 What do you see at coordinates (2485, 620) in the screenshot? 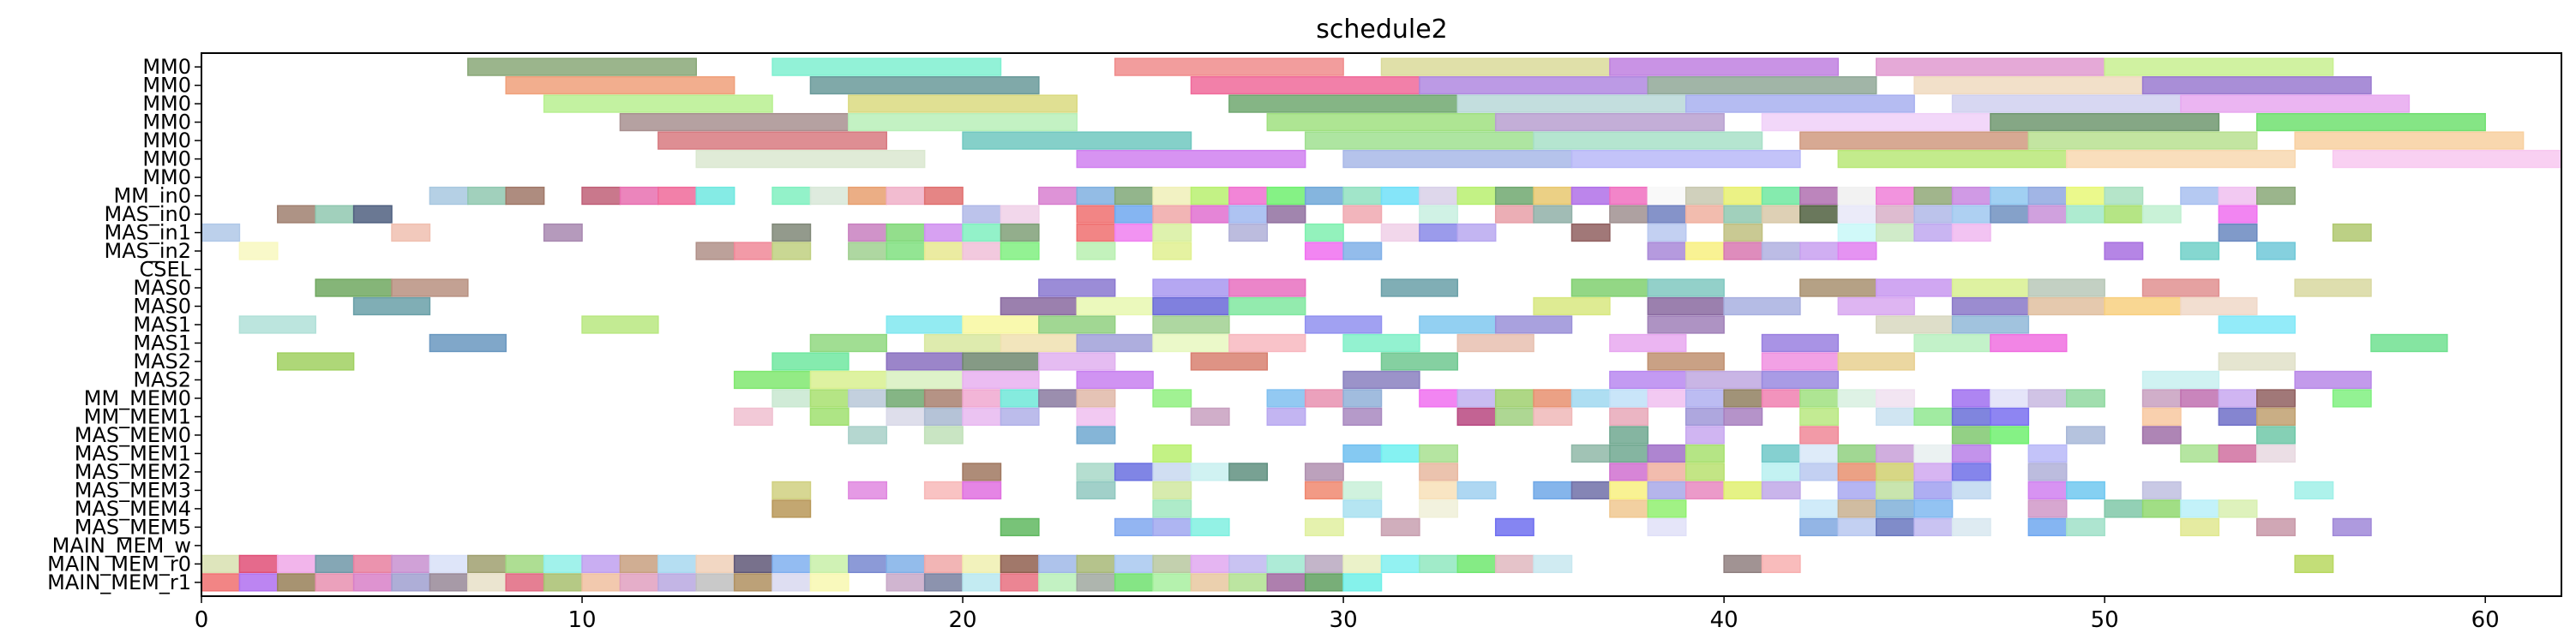
I see `x-tick-label: 60` at bounding box center [2485, 620].